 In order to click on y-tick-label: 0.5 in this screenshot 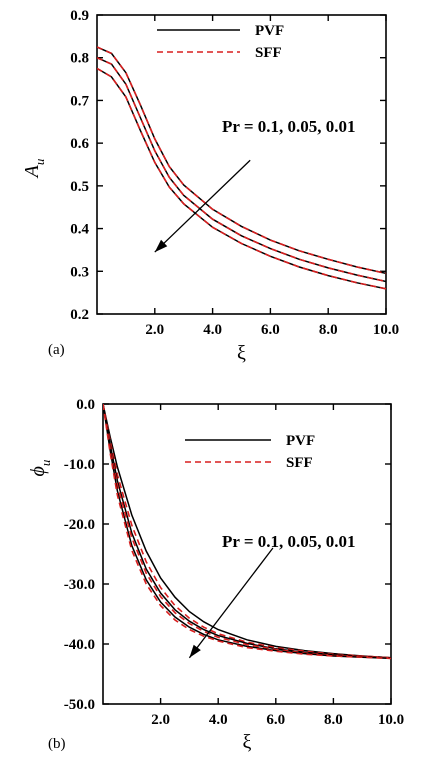, I will do `click(79, 187)`.